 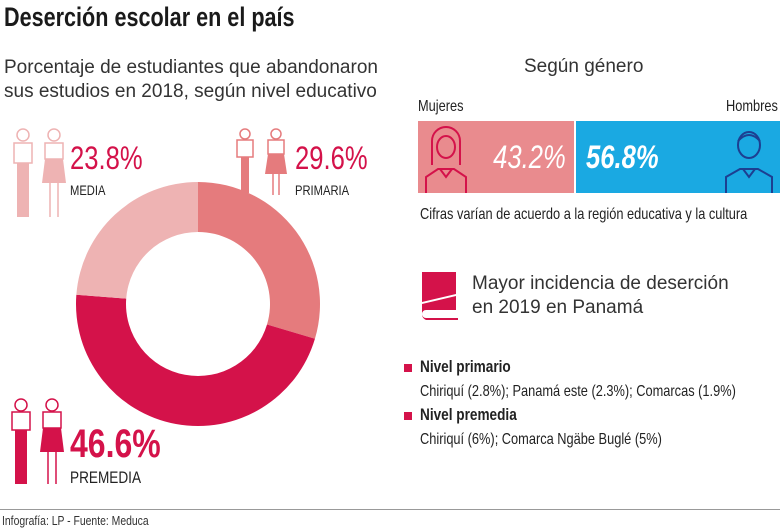 I want to click on premedia-label: PREMEDIA, so click(x=106, y=477).